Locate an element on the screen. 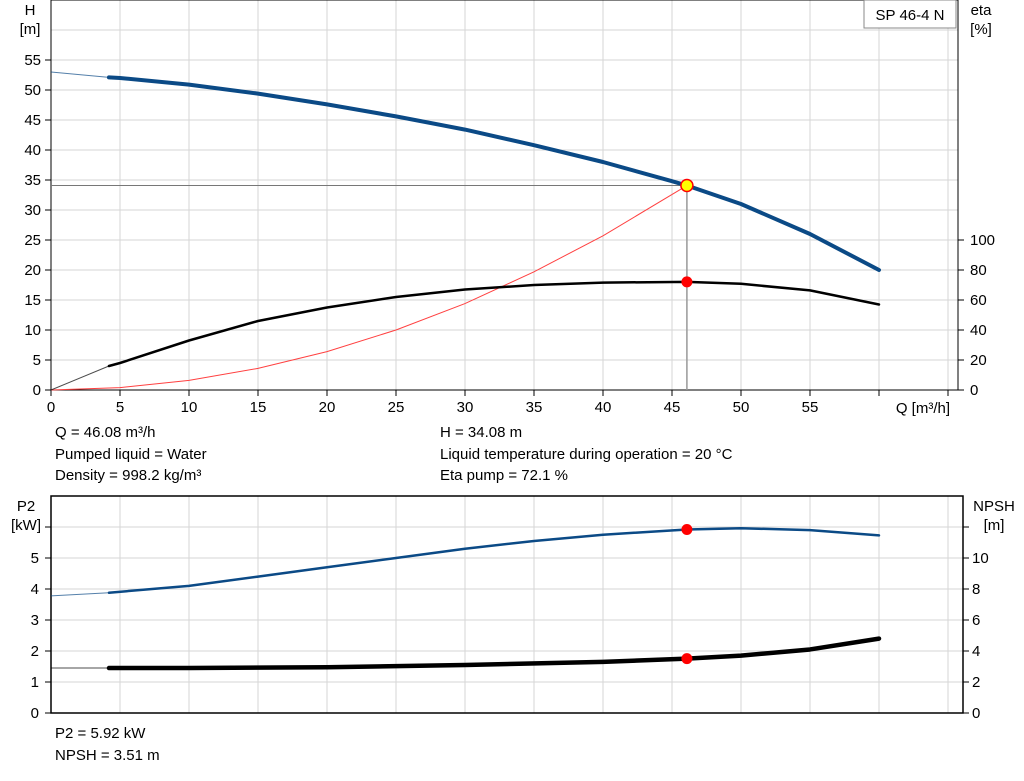 The height and width of the screenshot is (781, 1024). h-tick-label: 35 is located at coordinates (32, 180).